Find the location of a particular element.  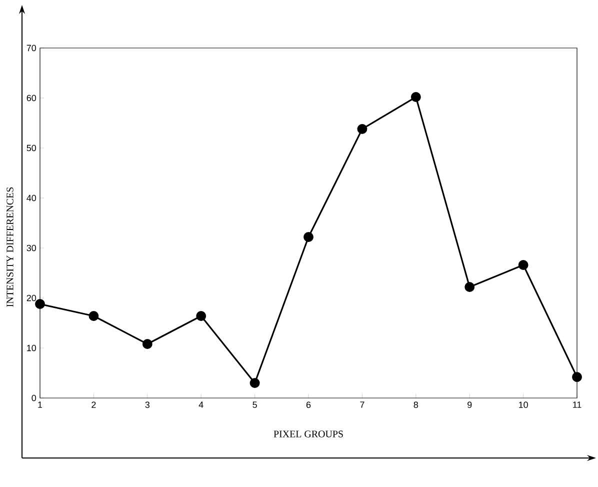

x-tick-label: 7 is located at coordinates (362, 405).